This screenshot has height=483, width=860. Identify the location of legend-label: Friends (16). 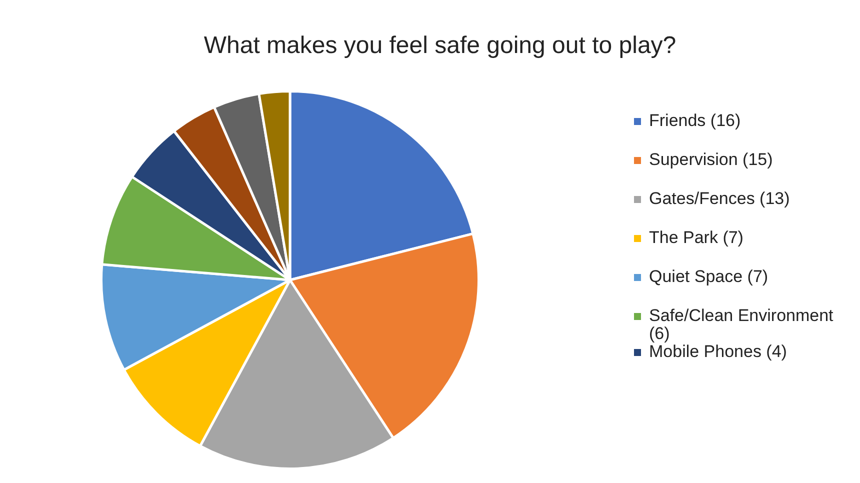
(695, 120).